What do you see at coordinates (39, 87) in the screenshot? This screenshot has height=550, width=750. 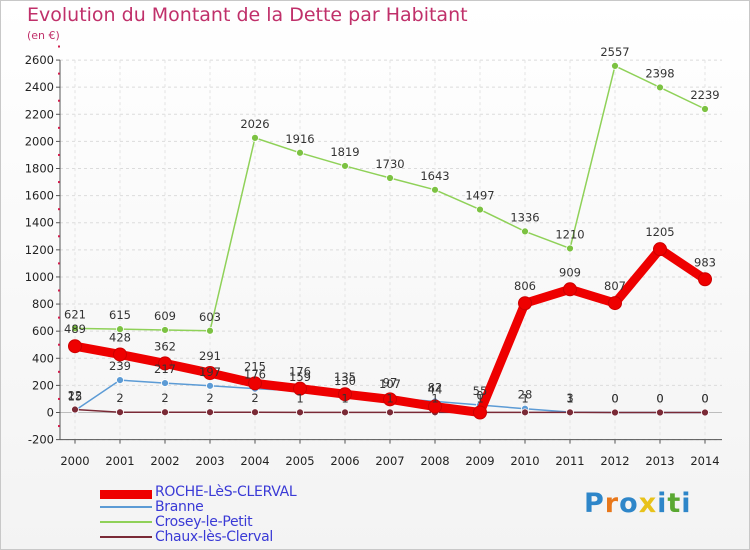 I see `y-tick-label: 2400` at bounding box center [39, 87].